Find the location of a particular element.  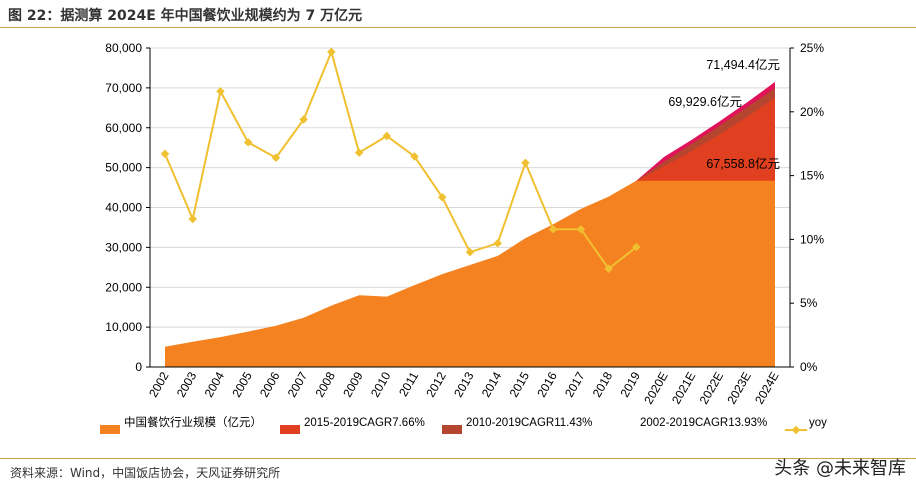

x-tick-label: 2016 is located at coordinates (547, 384).